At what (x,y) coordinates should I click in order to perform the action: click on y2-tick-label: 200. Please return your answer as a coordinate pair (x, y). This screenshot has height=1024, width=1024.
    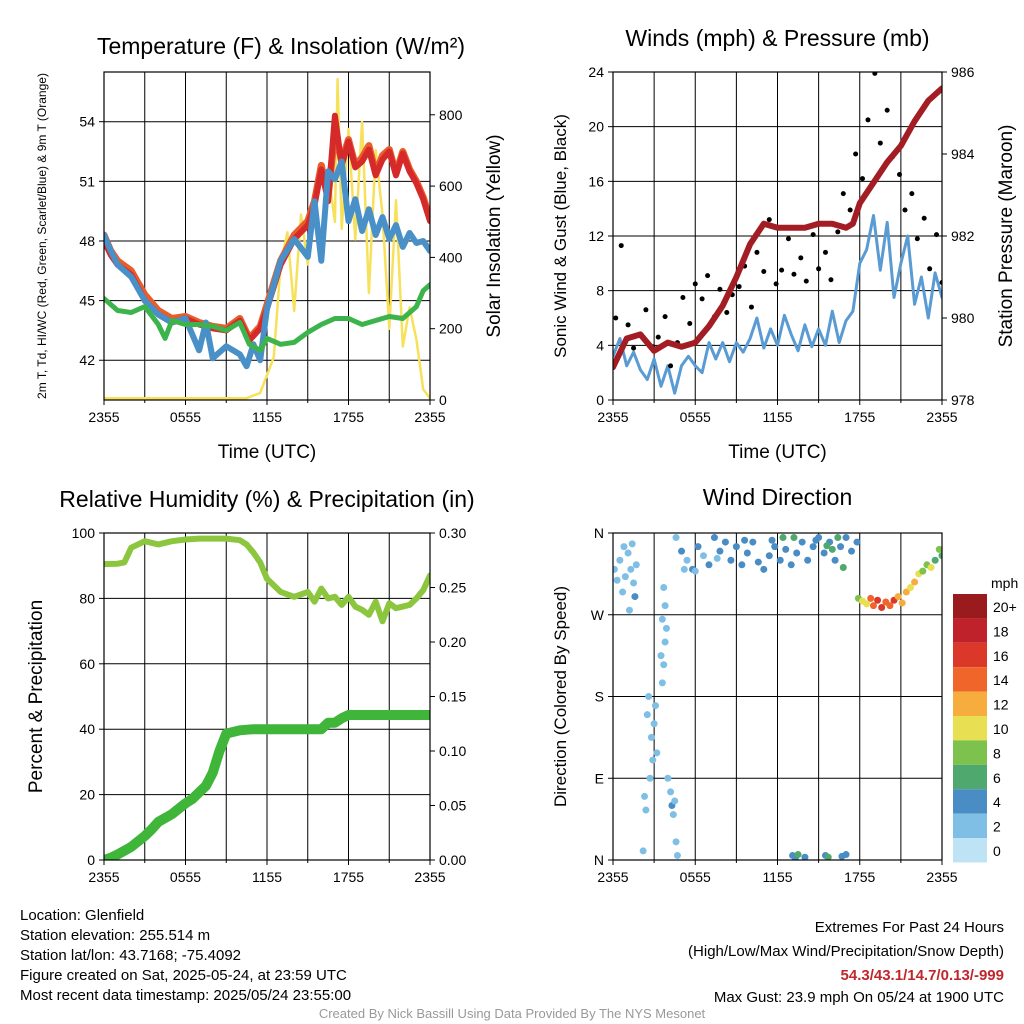
    Looking at the image, I should click on (451, 329).